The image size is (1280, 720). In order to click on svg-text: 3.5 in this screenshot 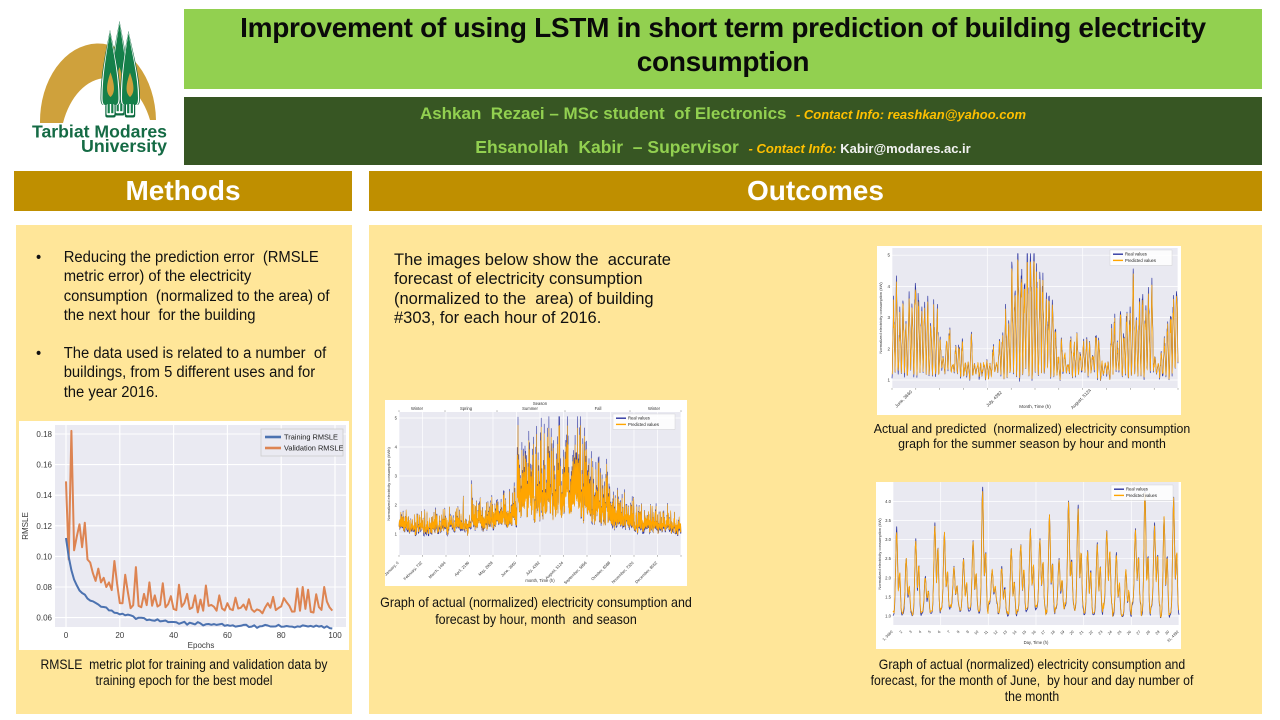, I will do `click(888, 520)`.